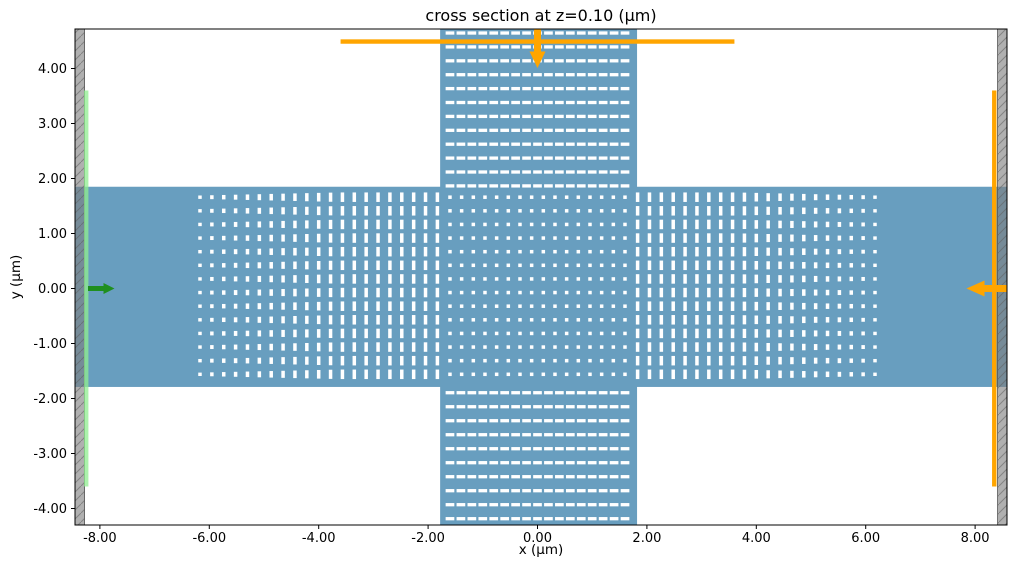 The image size is (1014, 577). What do you see at coordinates (986, 288) in the screenshot?
I see `right-monitor-arrow` at bounding box center [986, 288].